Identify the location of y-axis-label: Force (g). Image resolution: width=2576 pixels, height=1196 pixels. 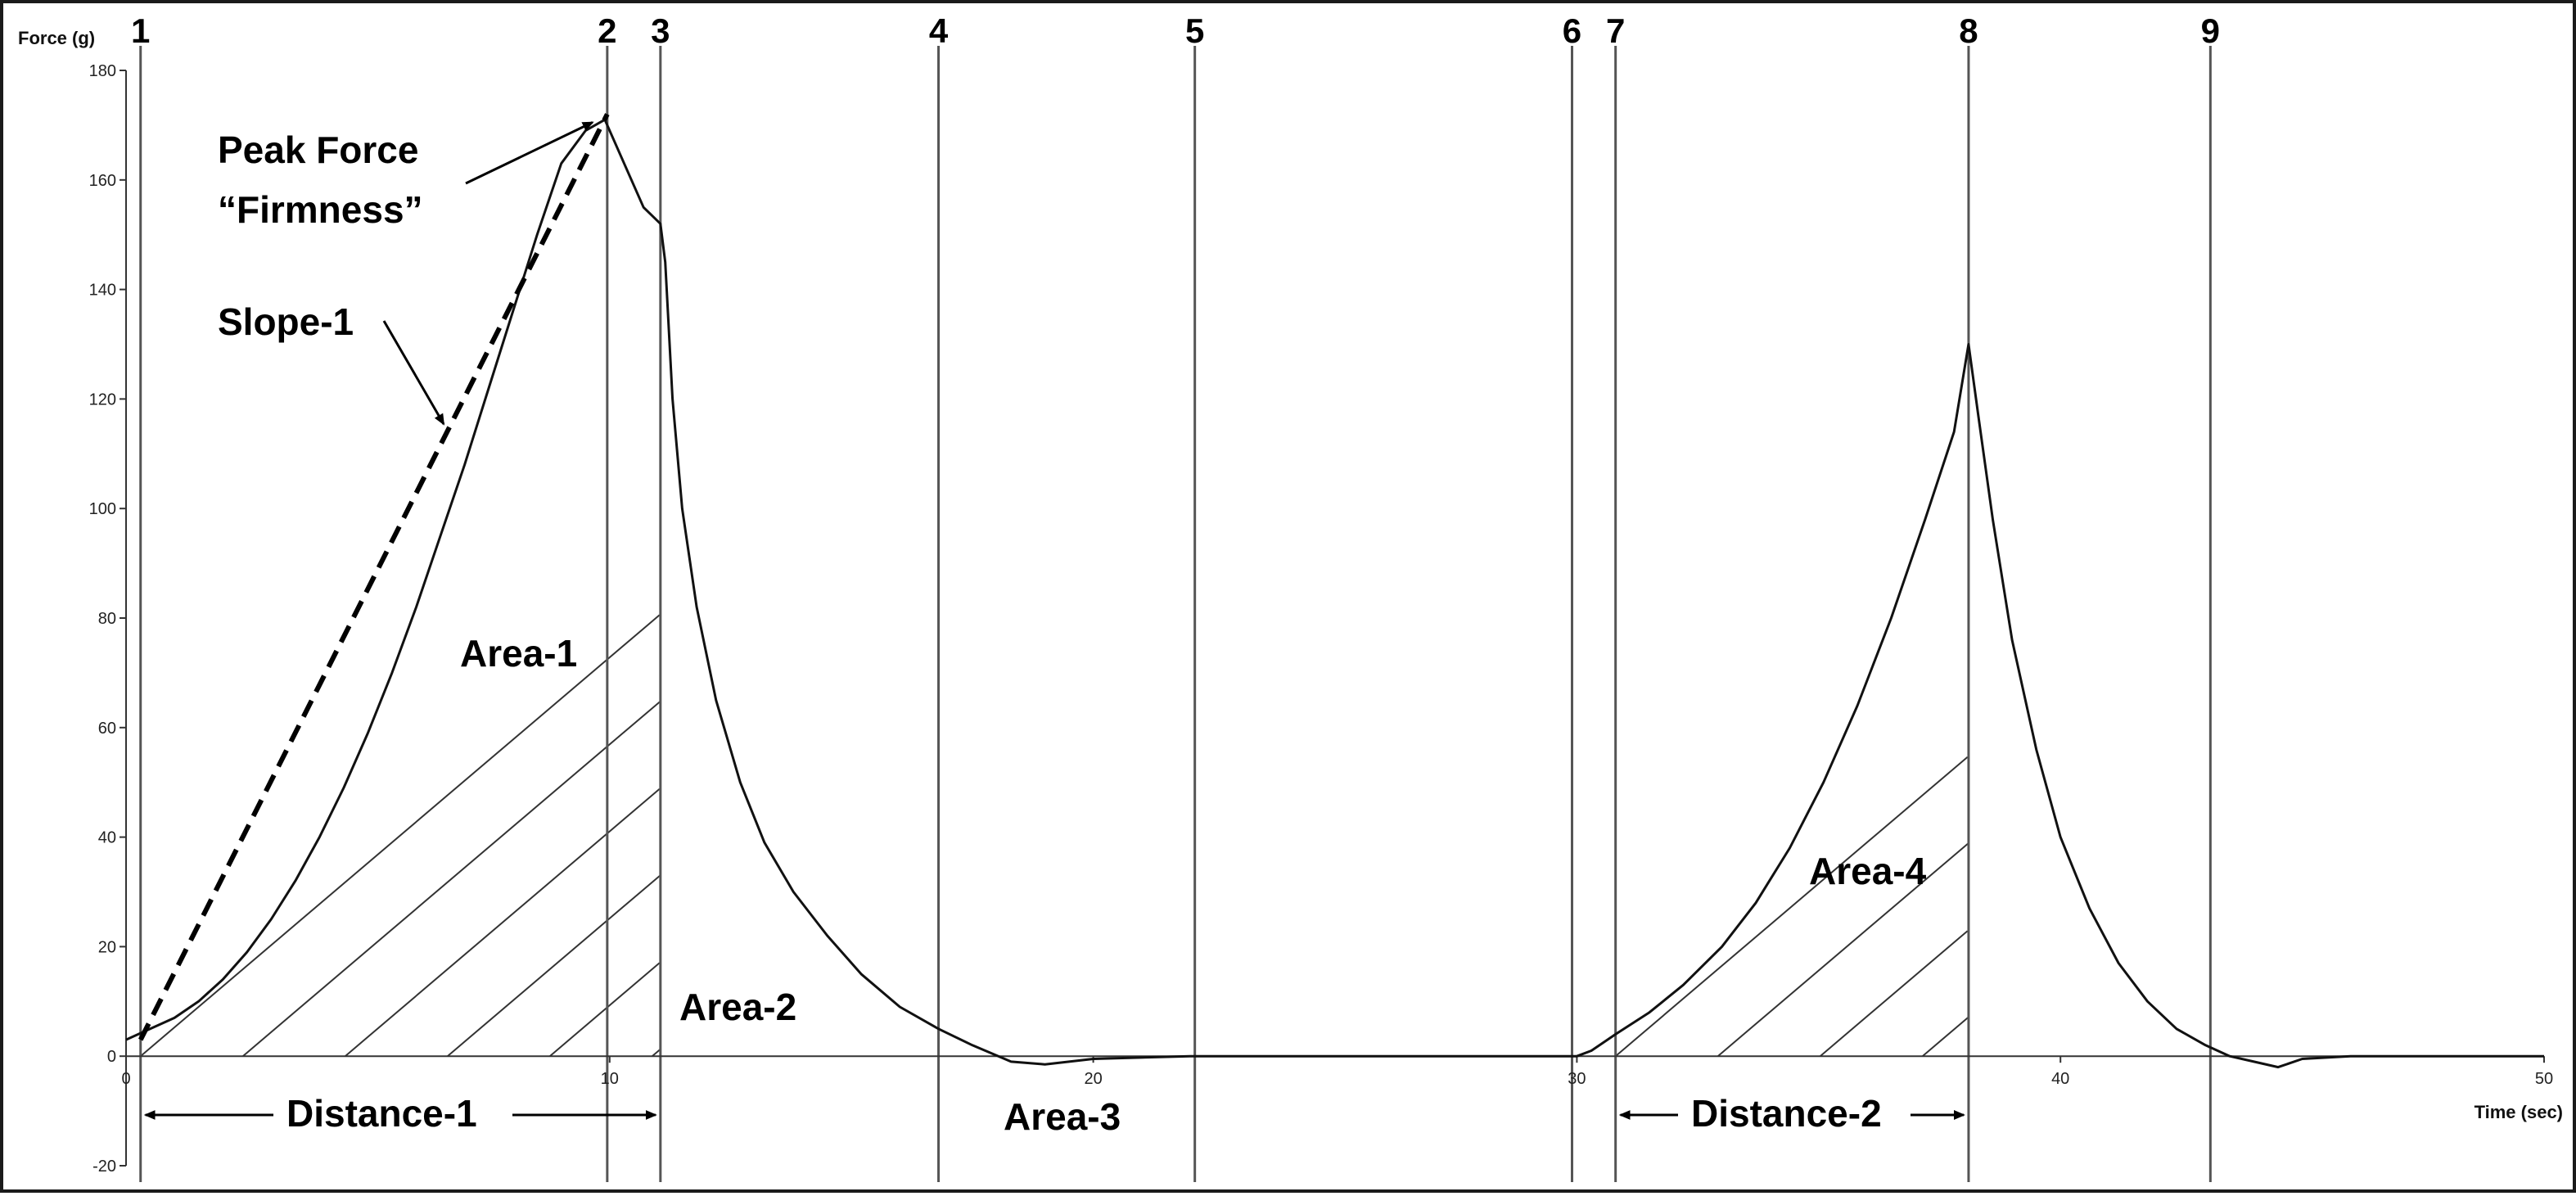
(56, 38).